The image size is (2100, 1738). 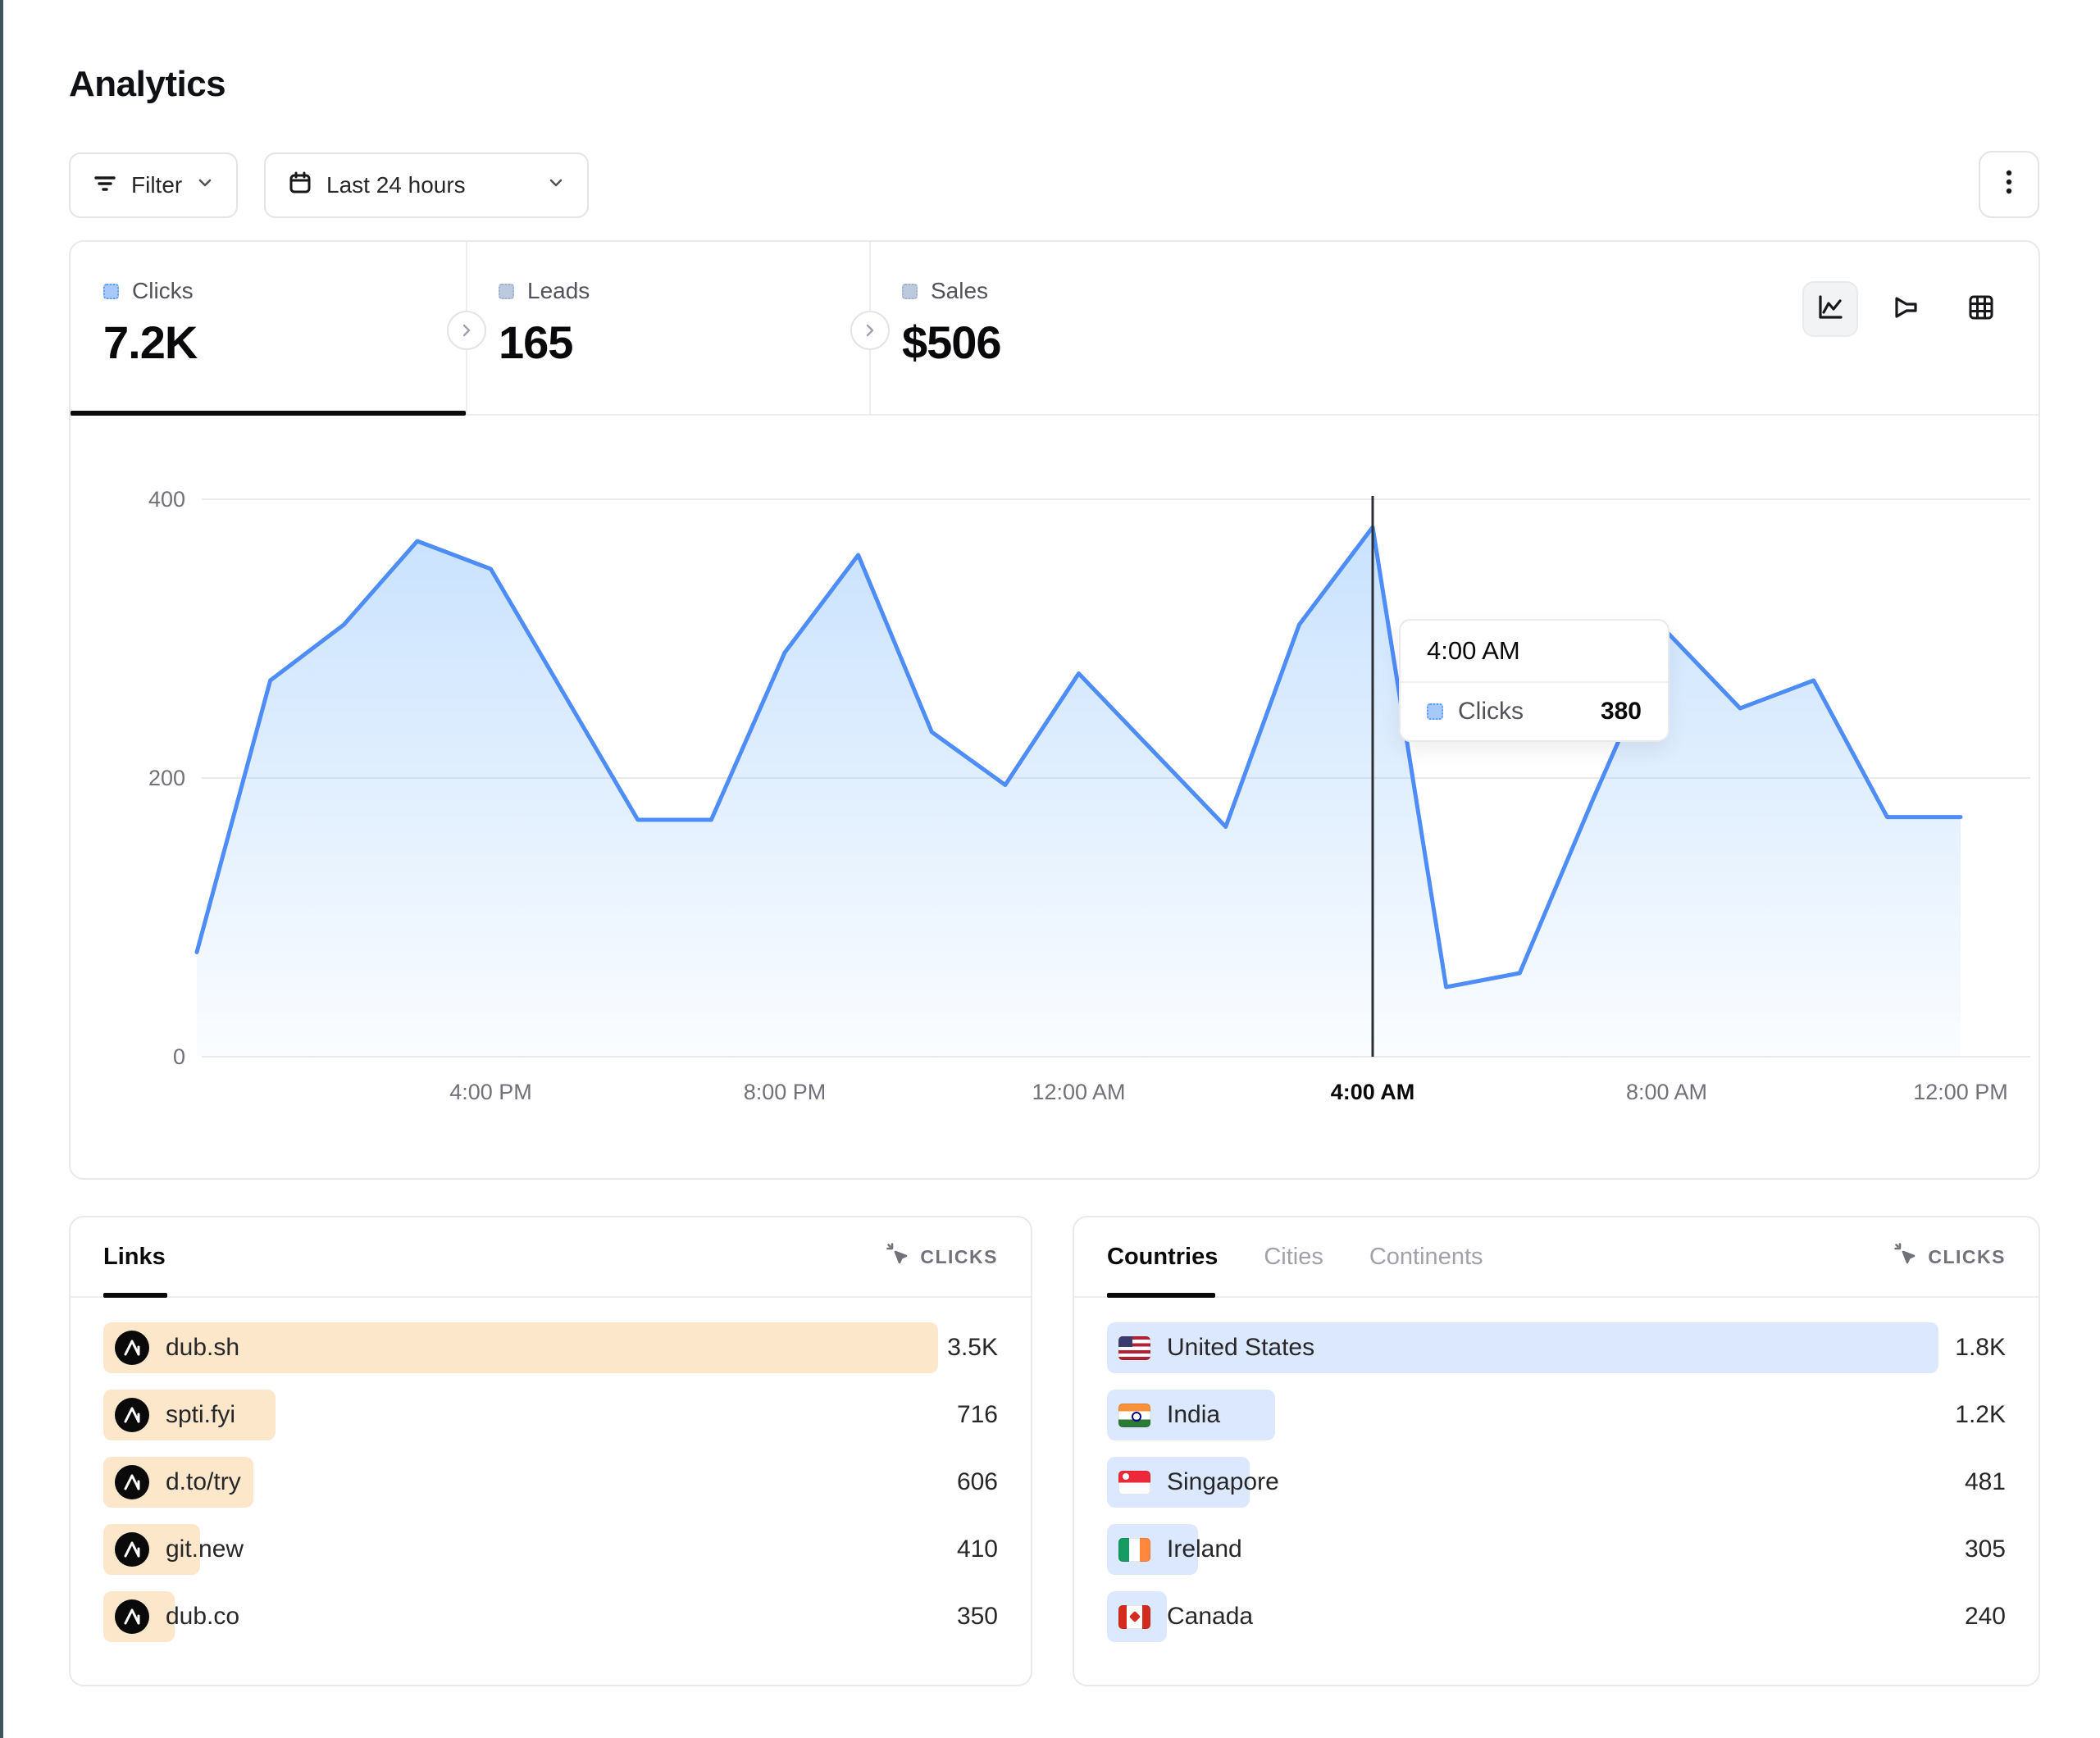 I want to click on grid-icon, so click(x=1981, y=309).